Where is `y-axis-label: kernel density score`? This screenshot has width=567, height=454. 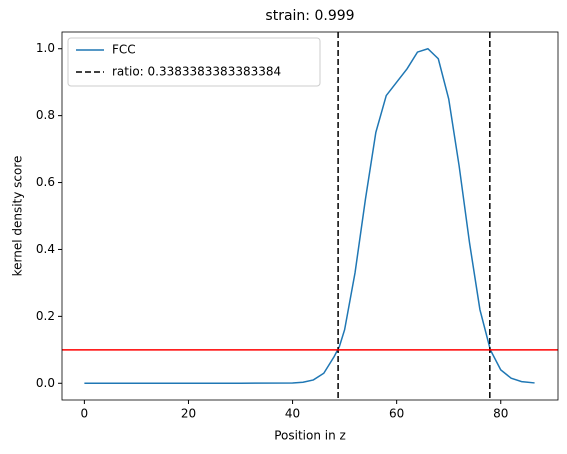
y-axis-label: kernel density score is located at coordinates (18, 216).